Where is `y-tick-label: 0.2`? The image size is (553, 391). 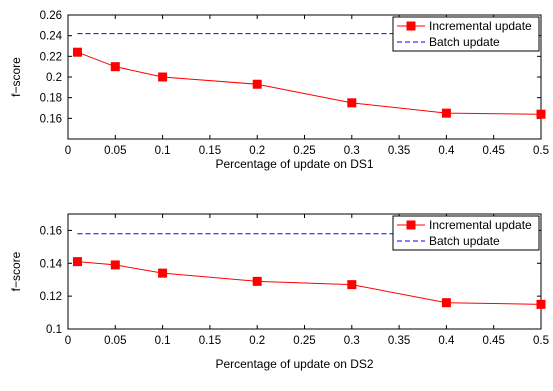
y-tick-label: 0.2 is located at coordinates (54, 78).